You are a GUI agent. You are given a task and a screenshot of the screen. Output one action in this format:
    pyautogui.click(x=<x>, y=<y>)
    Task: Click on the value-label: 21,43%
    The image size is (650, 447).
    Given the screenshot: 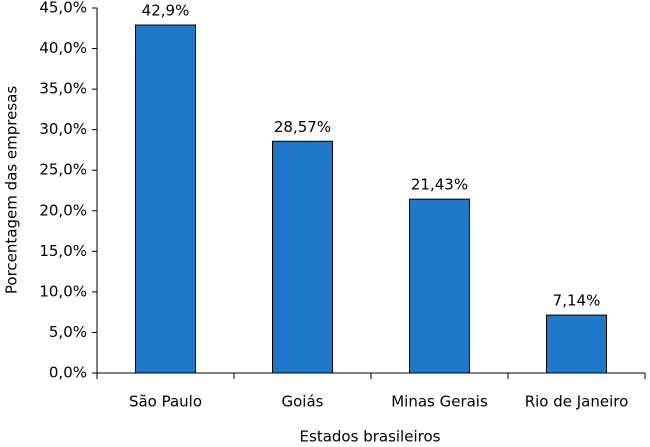 What is the action you would take?
    pyautogui.click(x=439, y=185)
    